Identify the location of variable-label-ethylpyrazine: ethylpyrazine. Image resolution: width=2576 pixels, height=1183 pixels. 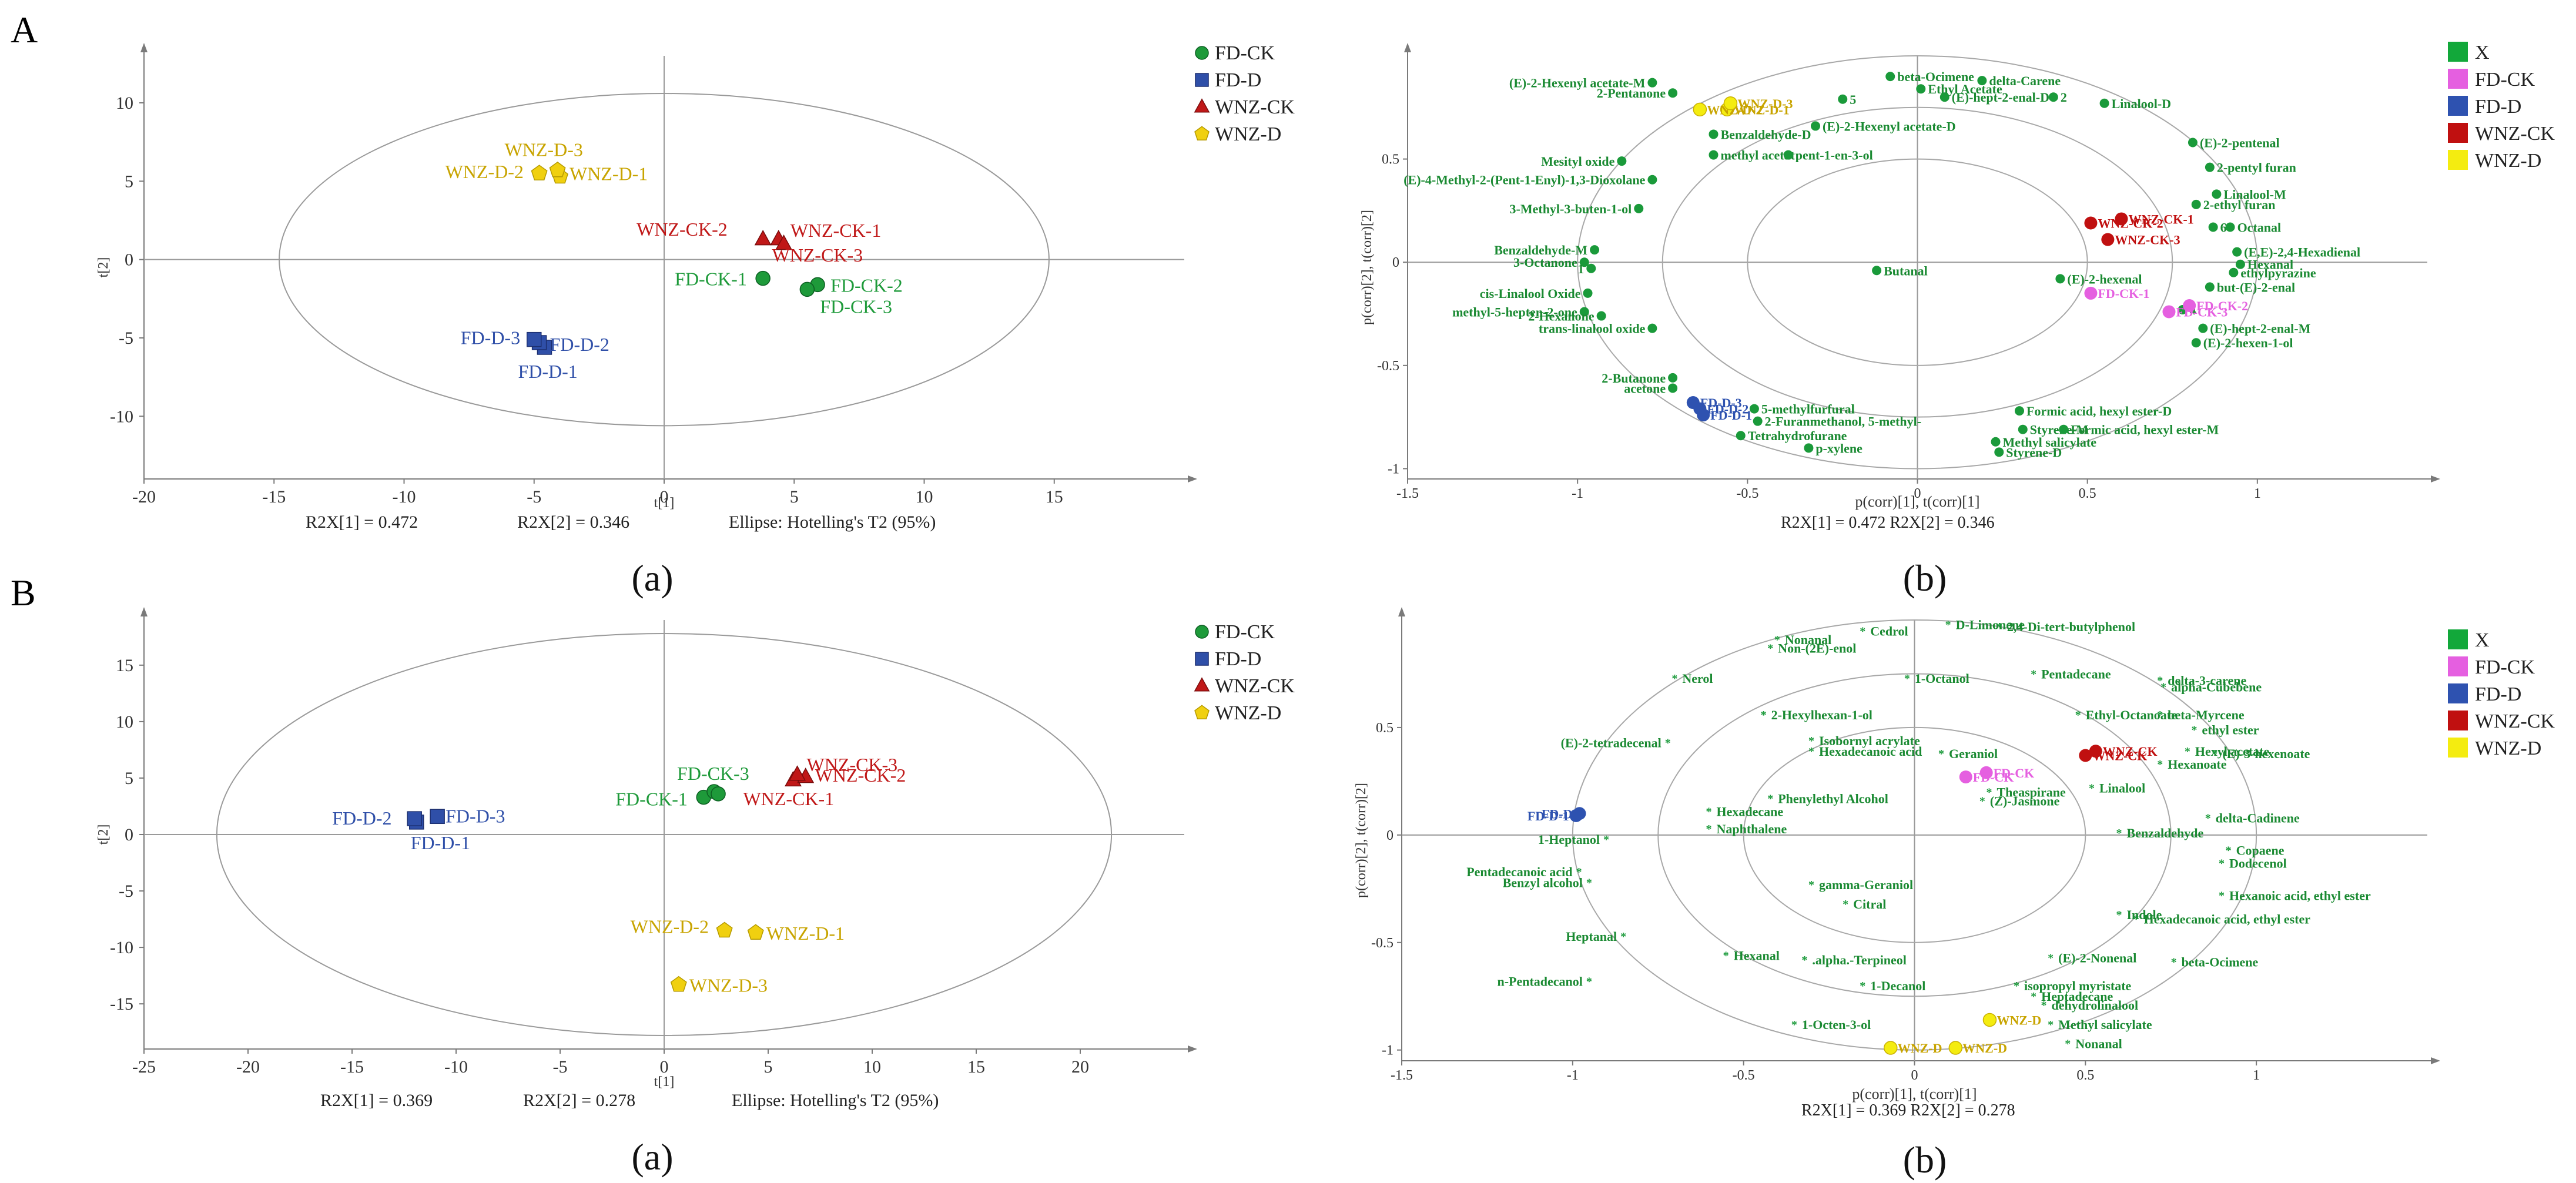
(2278, 273).